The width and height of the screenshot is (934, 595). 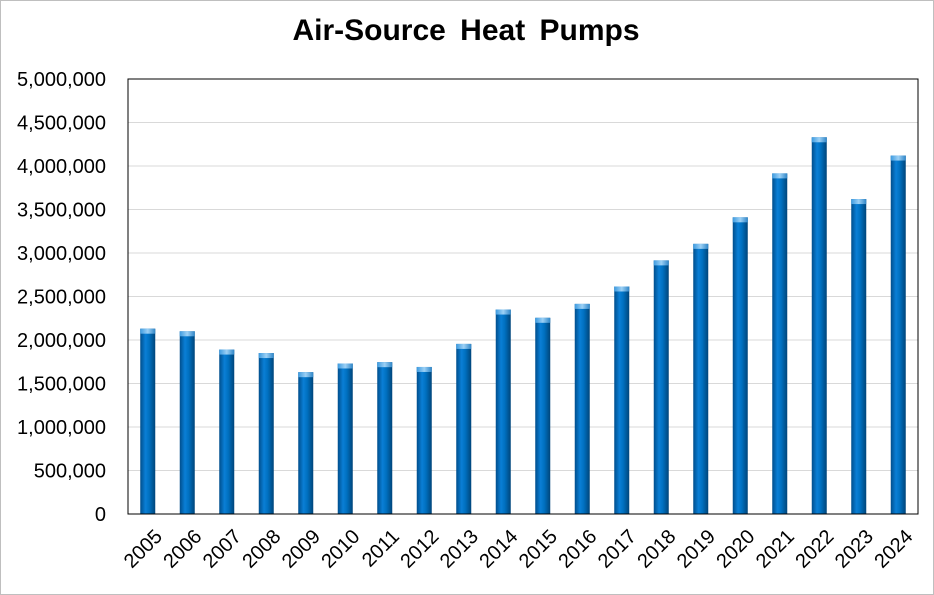 What do you see at coordinates (696, 549) in the screenshot?
I see `x-tick-label: 2019` at bounding box center [696, 549].